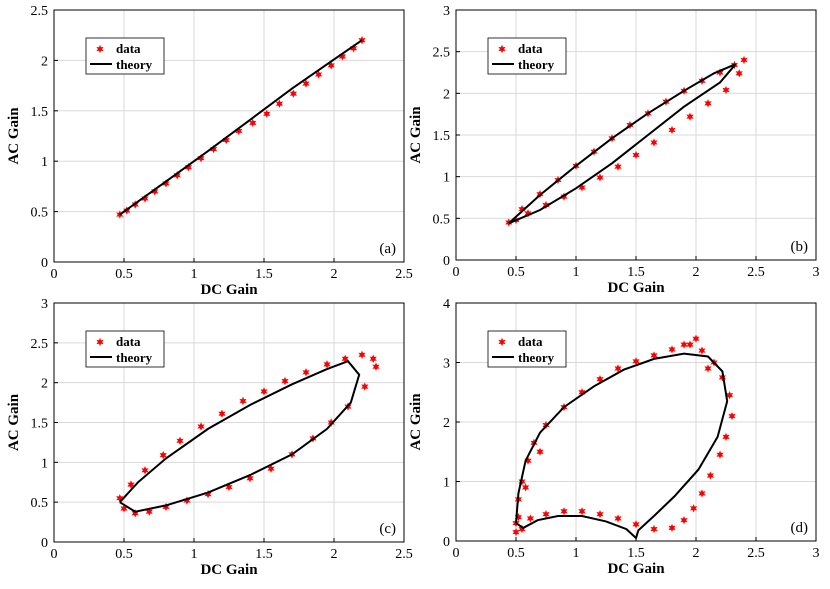 This screenshot has height=589, width=830. I want to click on x-tick-label: 0, so click(456, 272).